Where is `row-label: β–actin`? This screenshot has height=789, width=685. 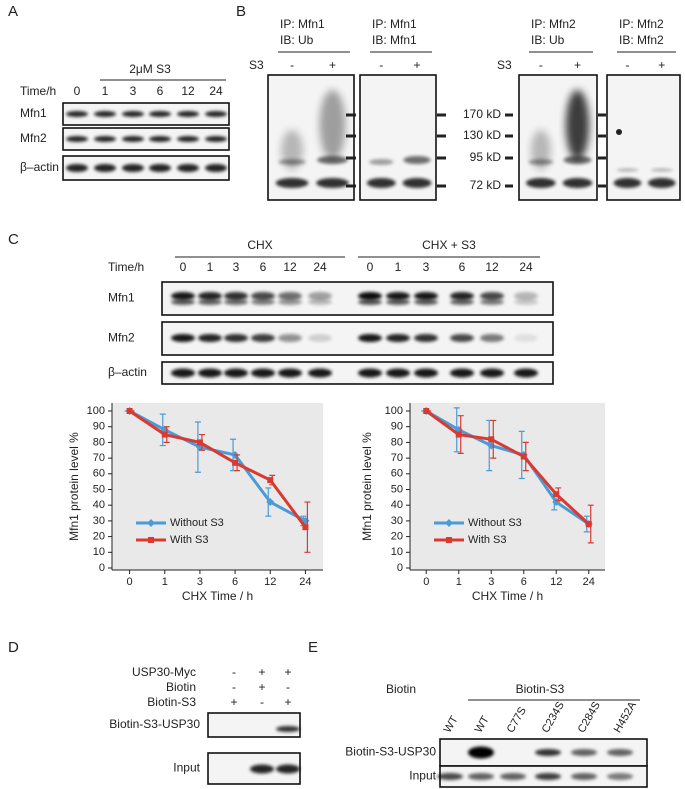 row-label: β–actin is located at coordinates (127, 372).